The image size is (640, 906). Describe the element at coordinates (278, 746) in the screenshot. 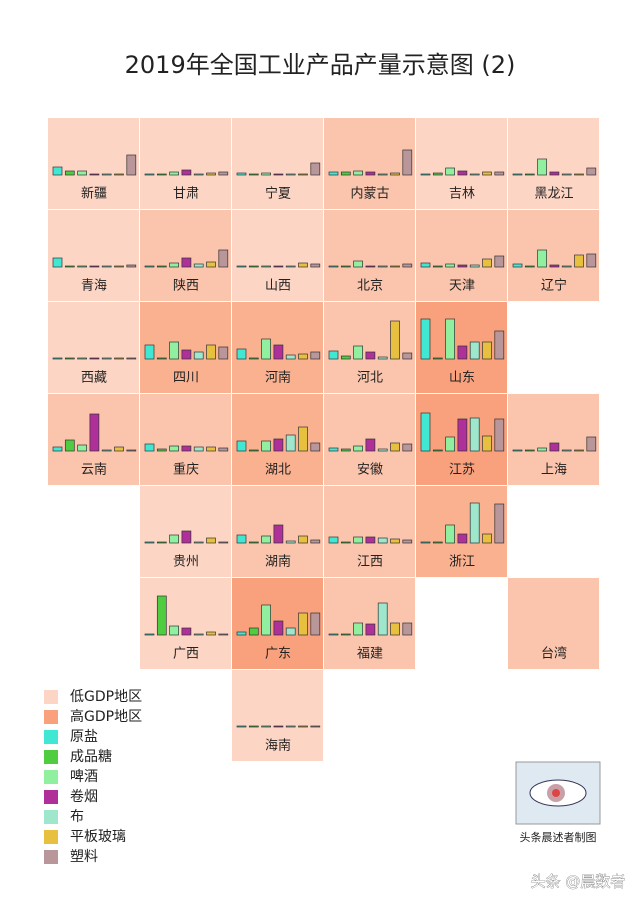

I see `region-label: 海南` at that location.